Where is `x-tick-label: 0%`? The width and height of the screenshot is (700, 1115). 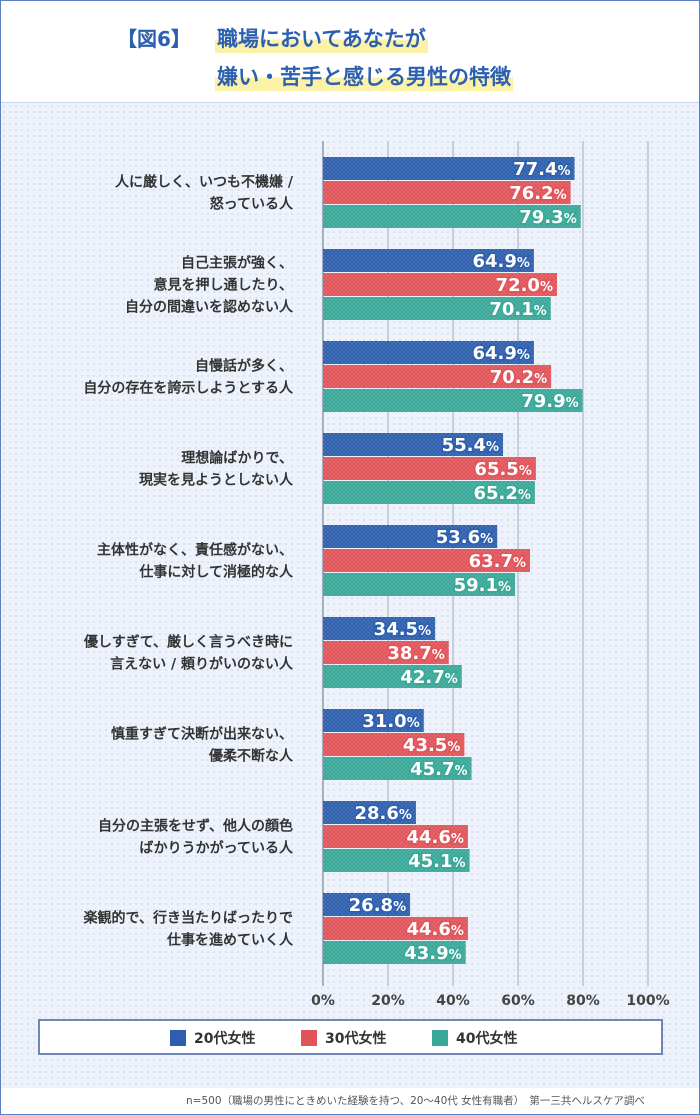
x-tick-label: 0% is located at coordinates (323, 1001).